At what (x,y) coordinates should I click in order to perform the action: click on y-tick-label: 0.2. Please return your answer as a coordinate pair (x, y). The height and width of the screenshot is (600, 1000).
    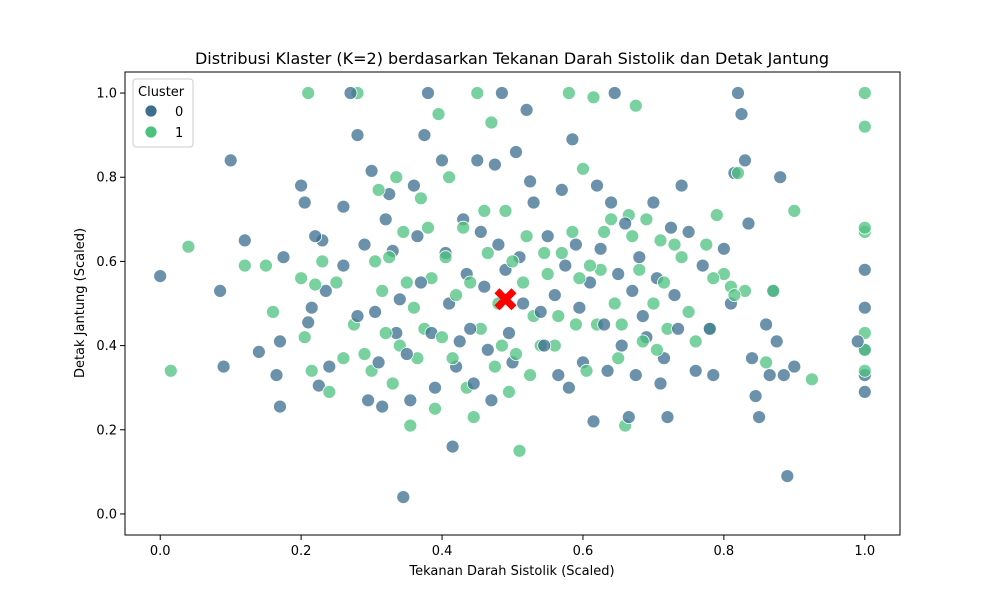
    Looking at the image, I should click on (106, 430).